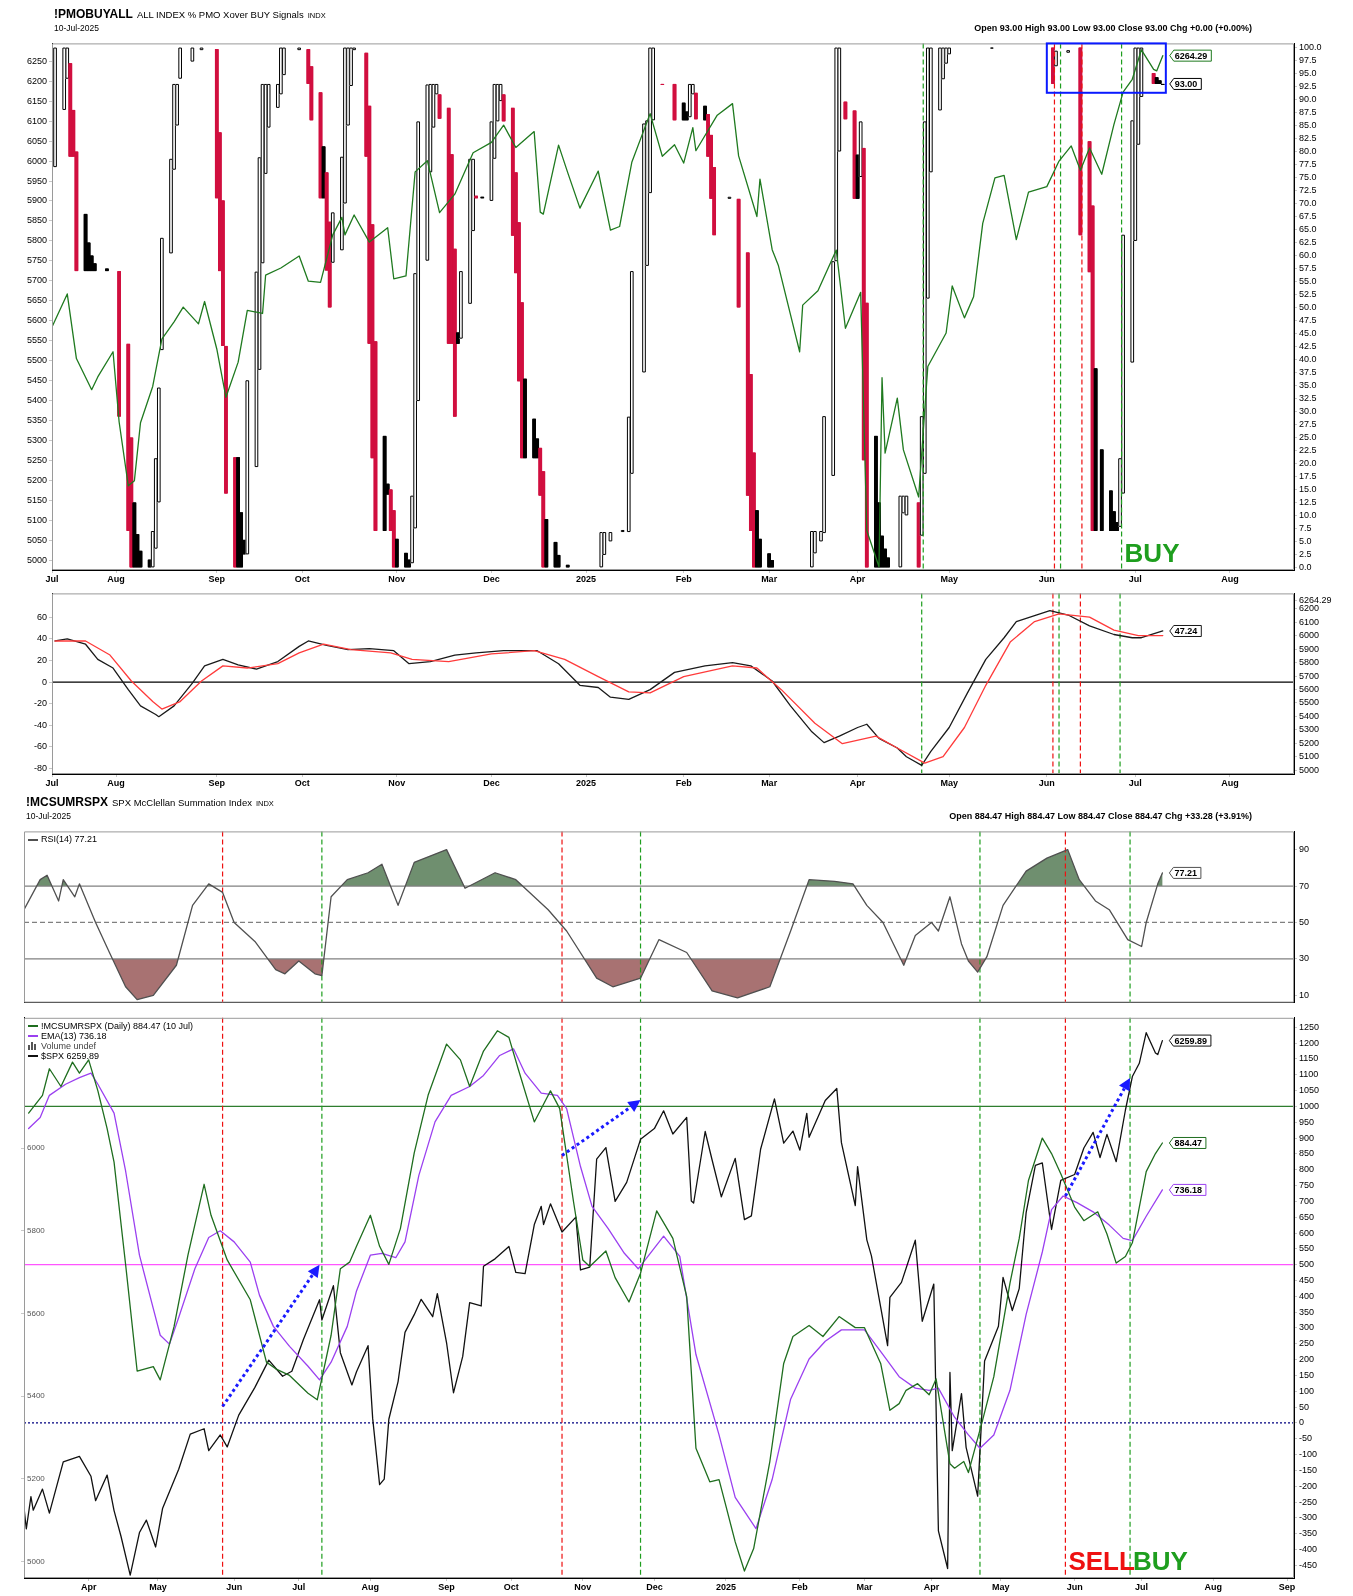  What do you see at coordinates (1307, 1311) in the screenshot?
I see `y-tick-label: 350` at bounding box center [1307, 1311].